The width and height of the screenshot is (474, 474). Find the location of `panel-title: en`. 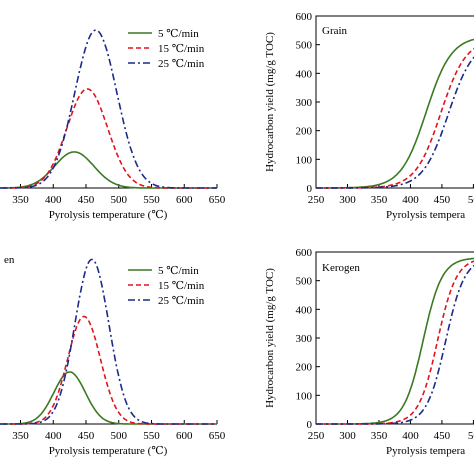

panel-title: en is located at coordinates (9, 260).